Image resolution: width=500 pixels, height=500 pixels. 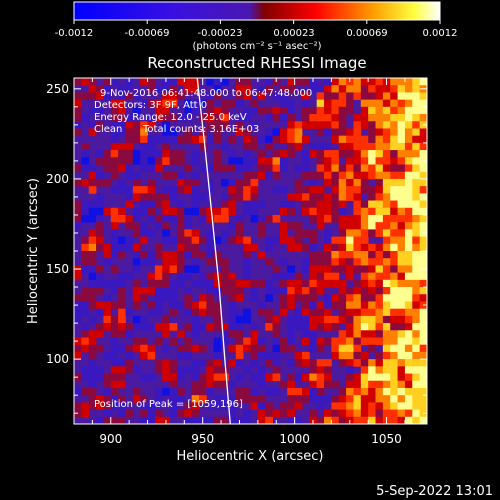 What do you see at coordinates (57, 269) in the screenshot?
I see `y-tick-label: 150` at bounding box center [57, 269].